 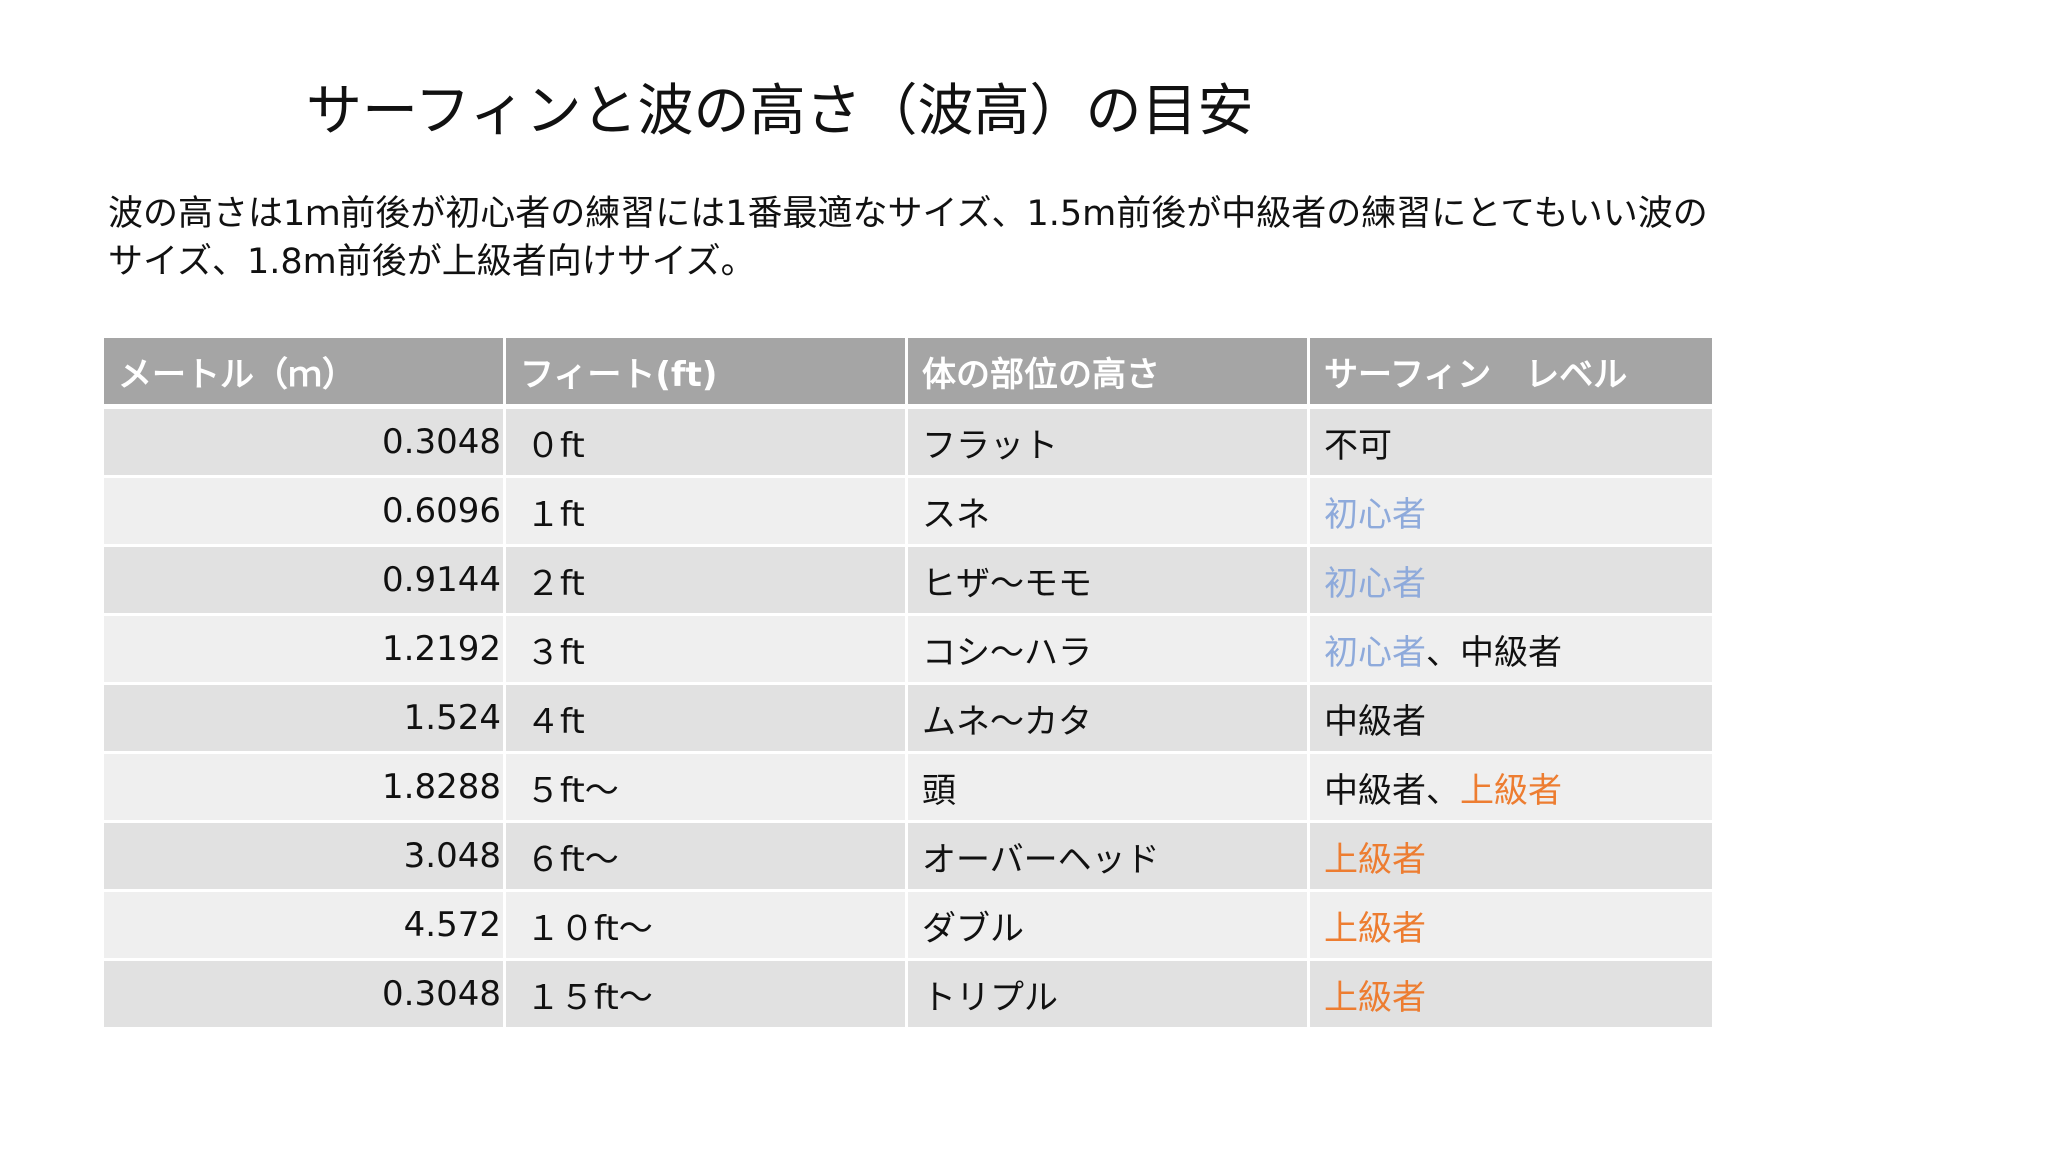 I want to click on slide-title: サーフィンと波の高さ（波高）の目安, so click(x=780, y=111).